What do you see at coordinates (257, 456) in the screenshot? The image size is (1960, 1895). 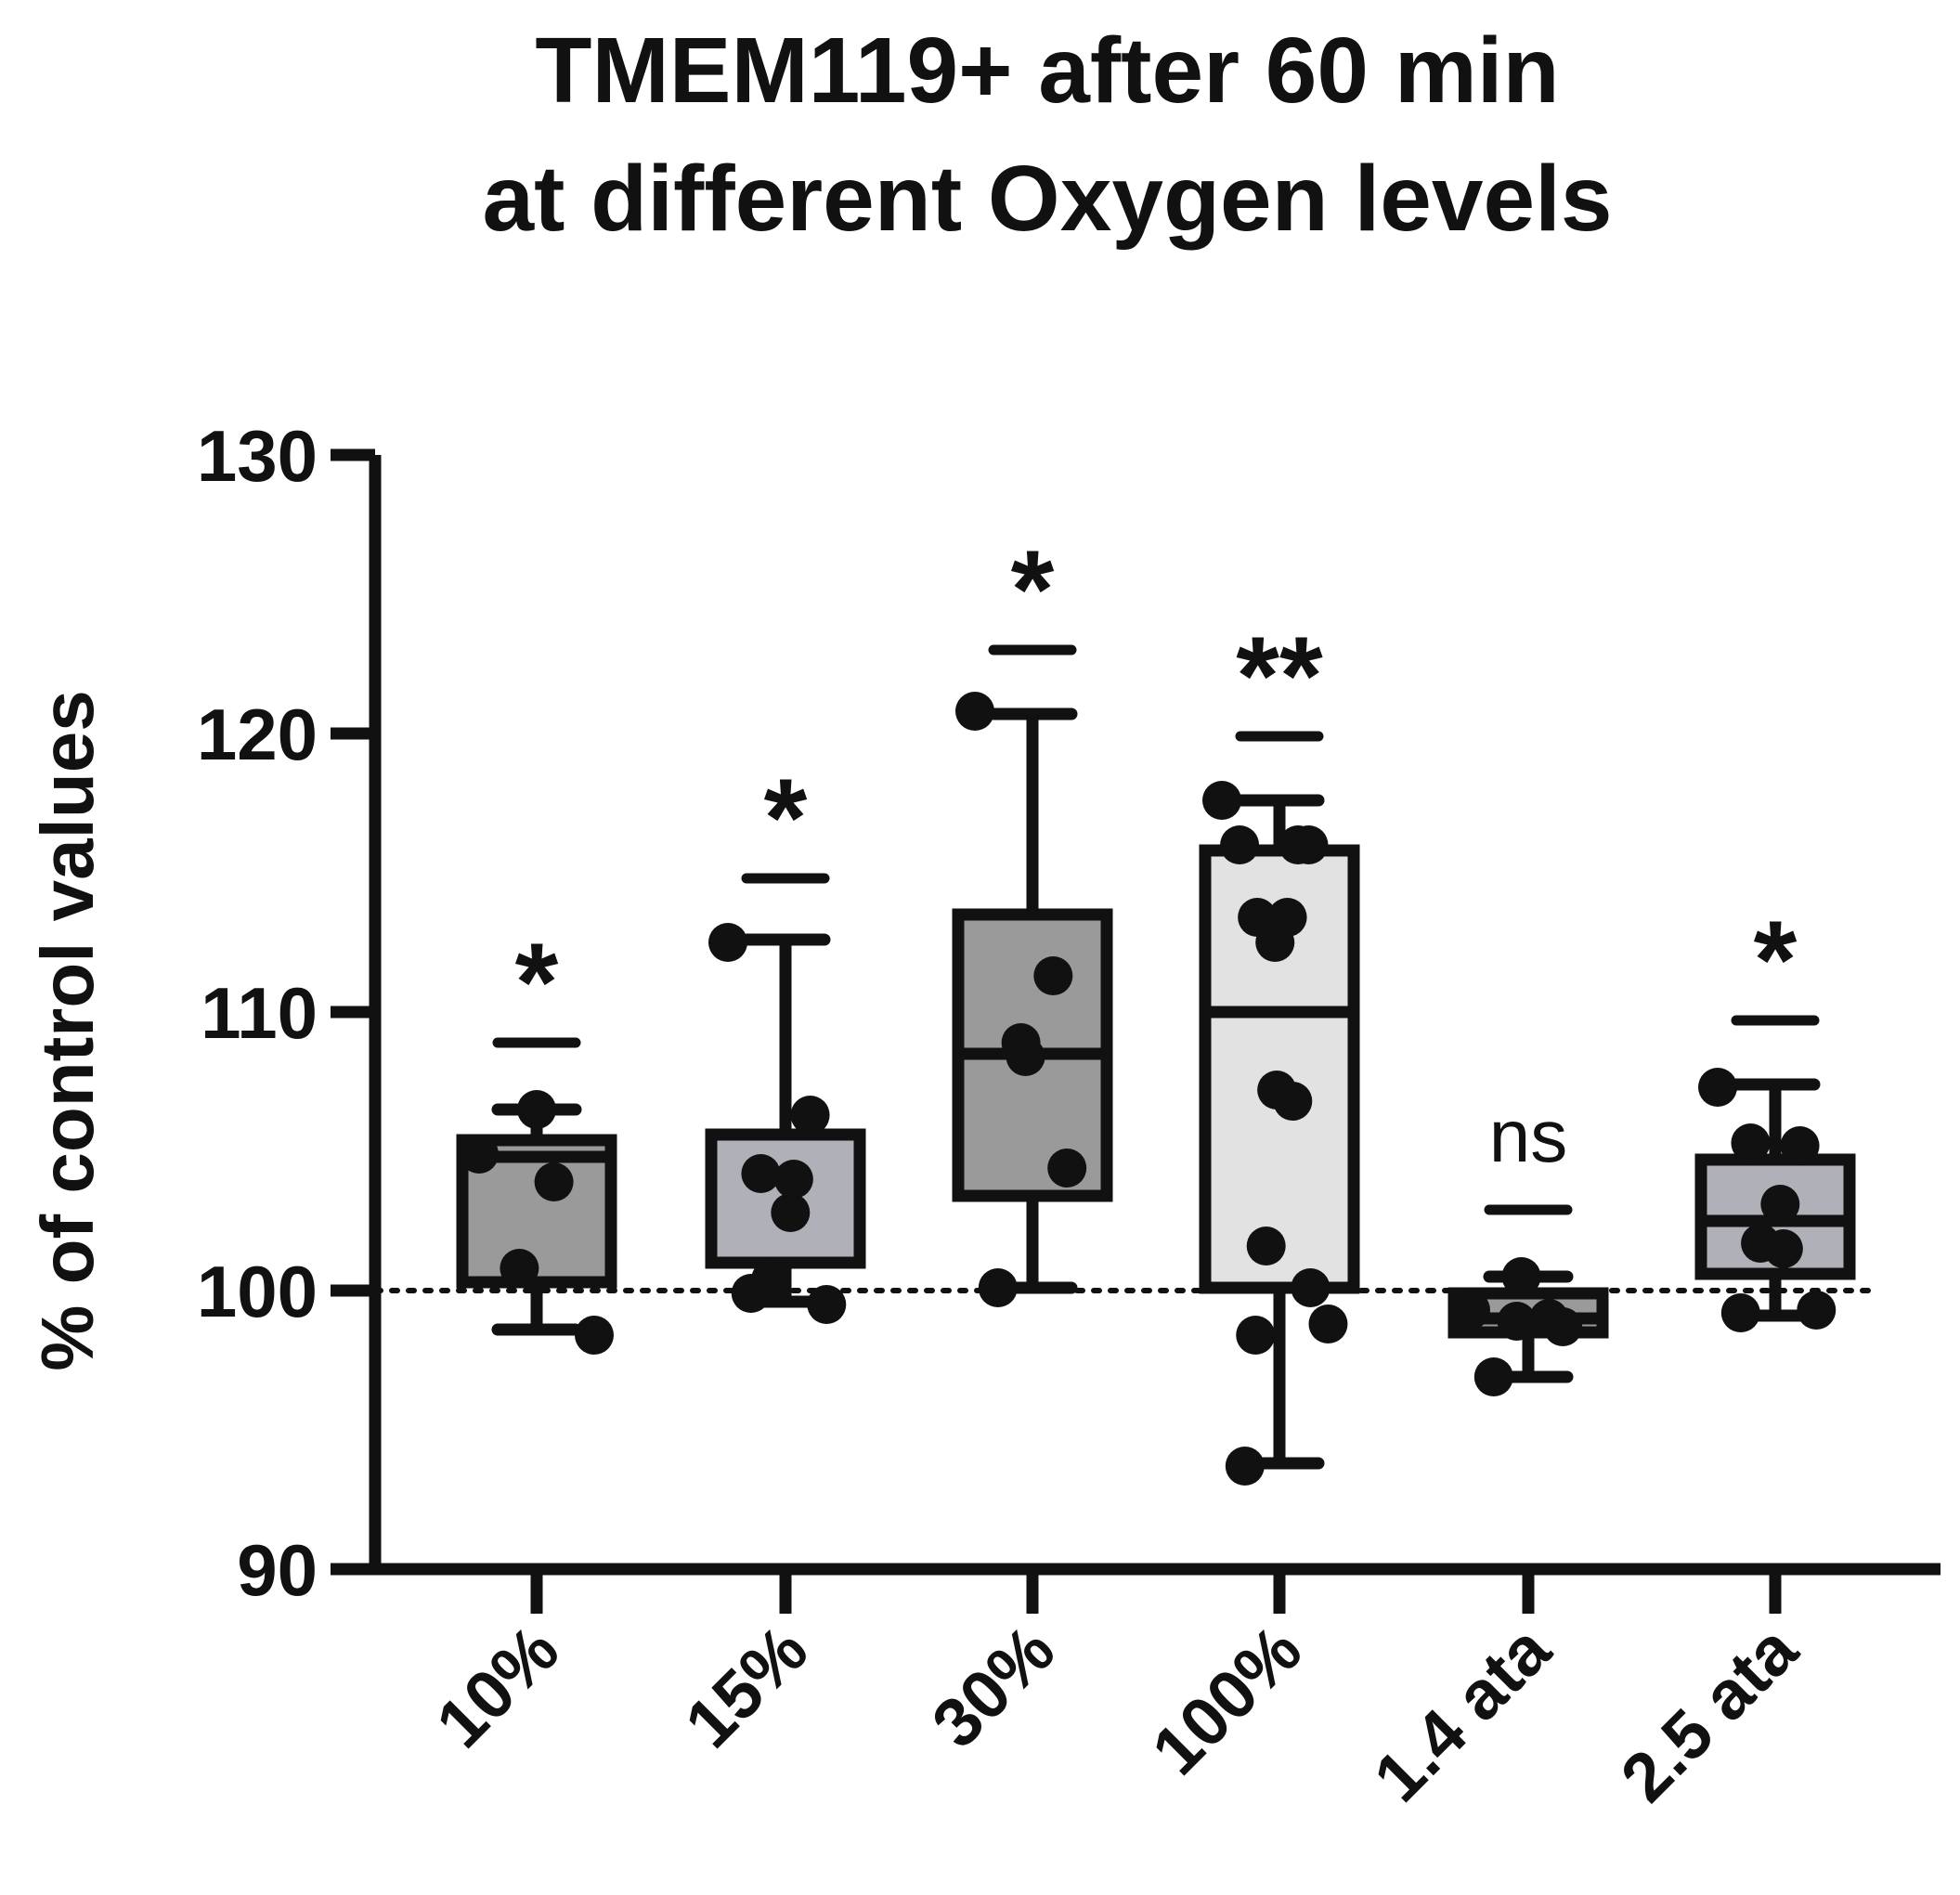 I see `y-tick-label: 130` at bounding box center [257, 456].